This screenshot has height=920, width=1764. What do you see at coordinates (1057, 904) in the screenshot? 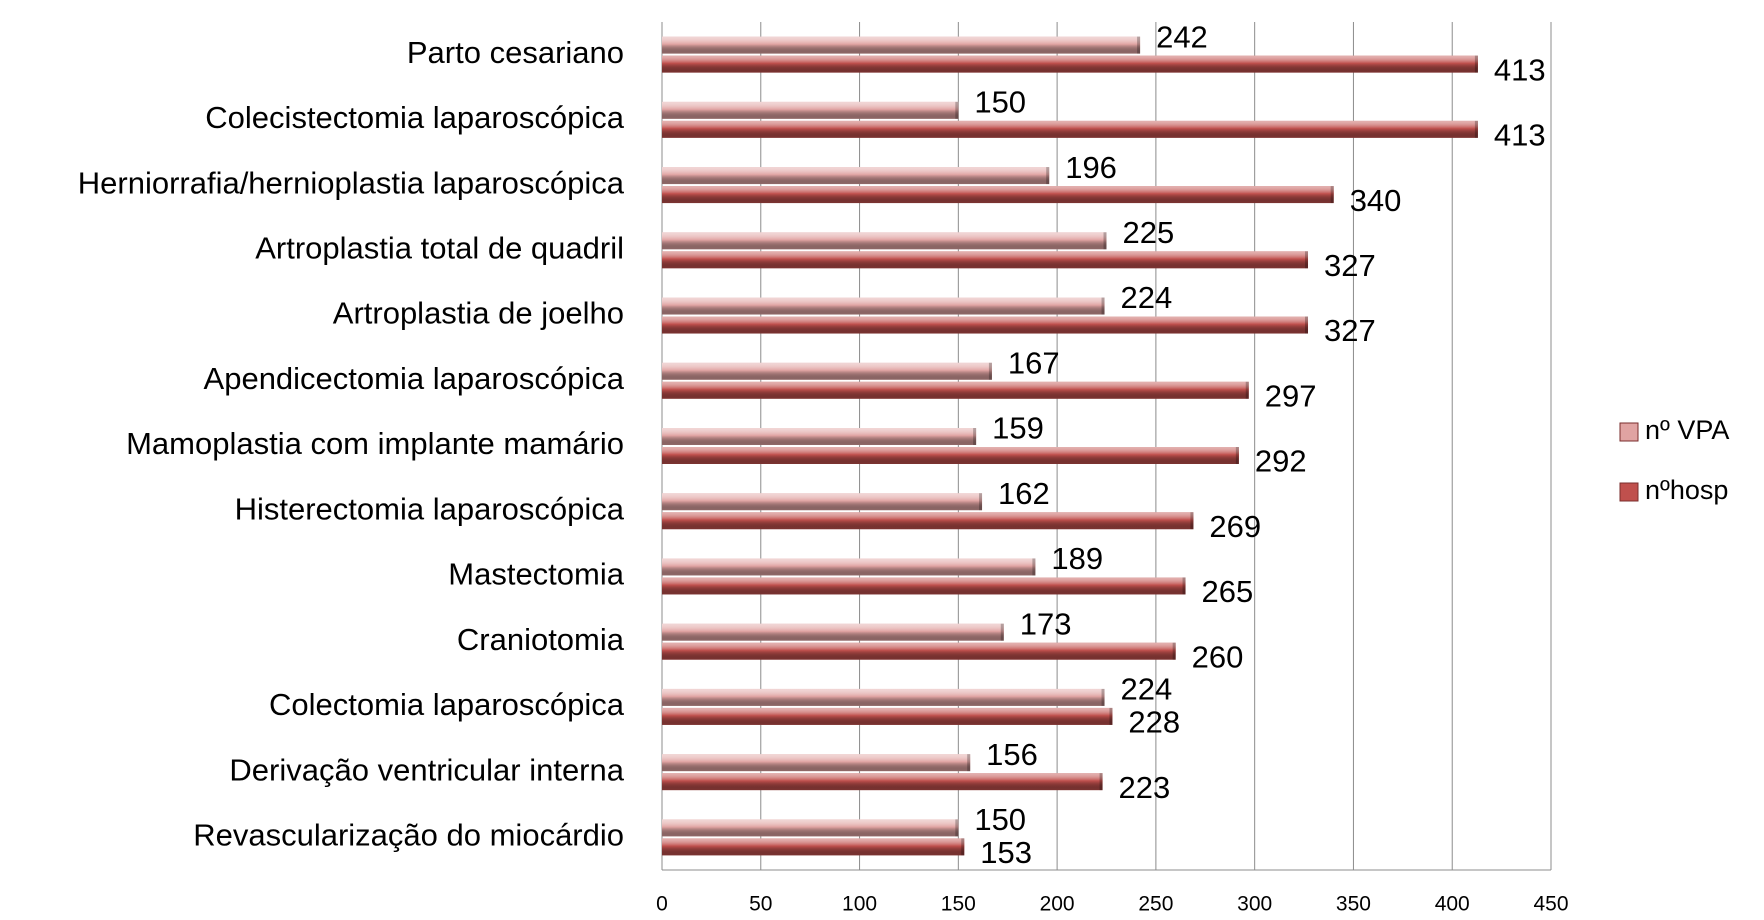
I see `x-tick-label: 200` at bounding box center [1057, 904].